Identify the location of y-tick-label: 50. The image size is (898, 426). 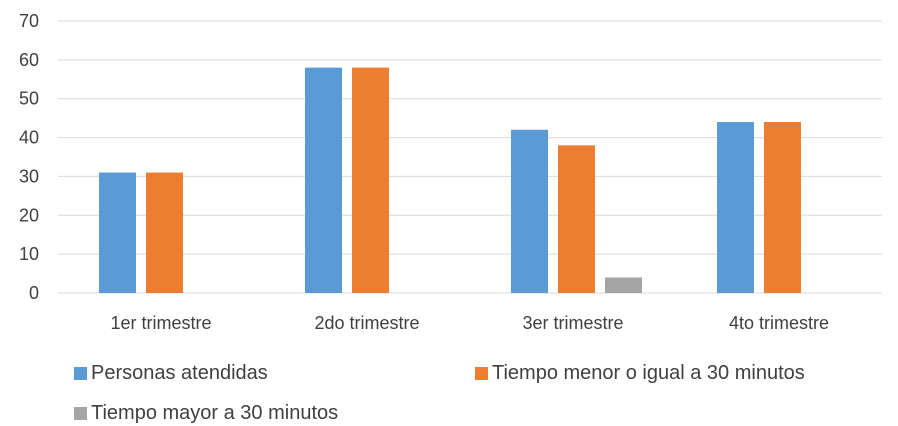
(29, 99).